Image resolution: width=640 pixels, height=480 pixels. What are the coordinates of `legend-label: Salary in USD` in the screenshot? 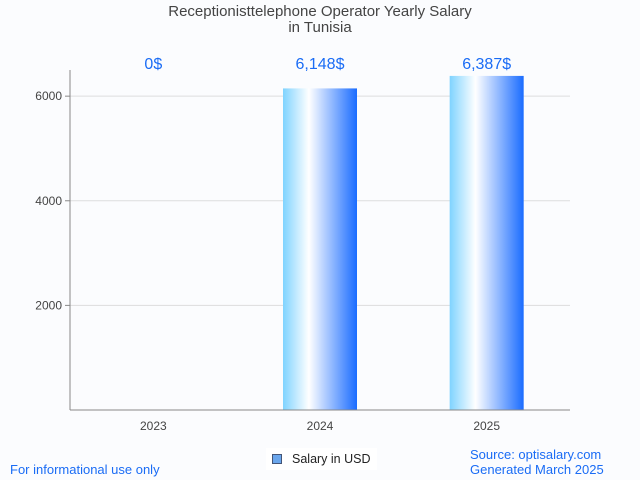 It's located at (331, 459).